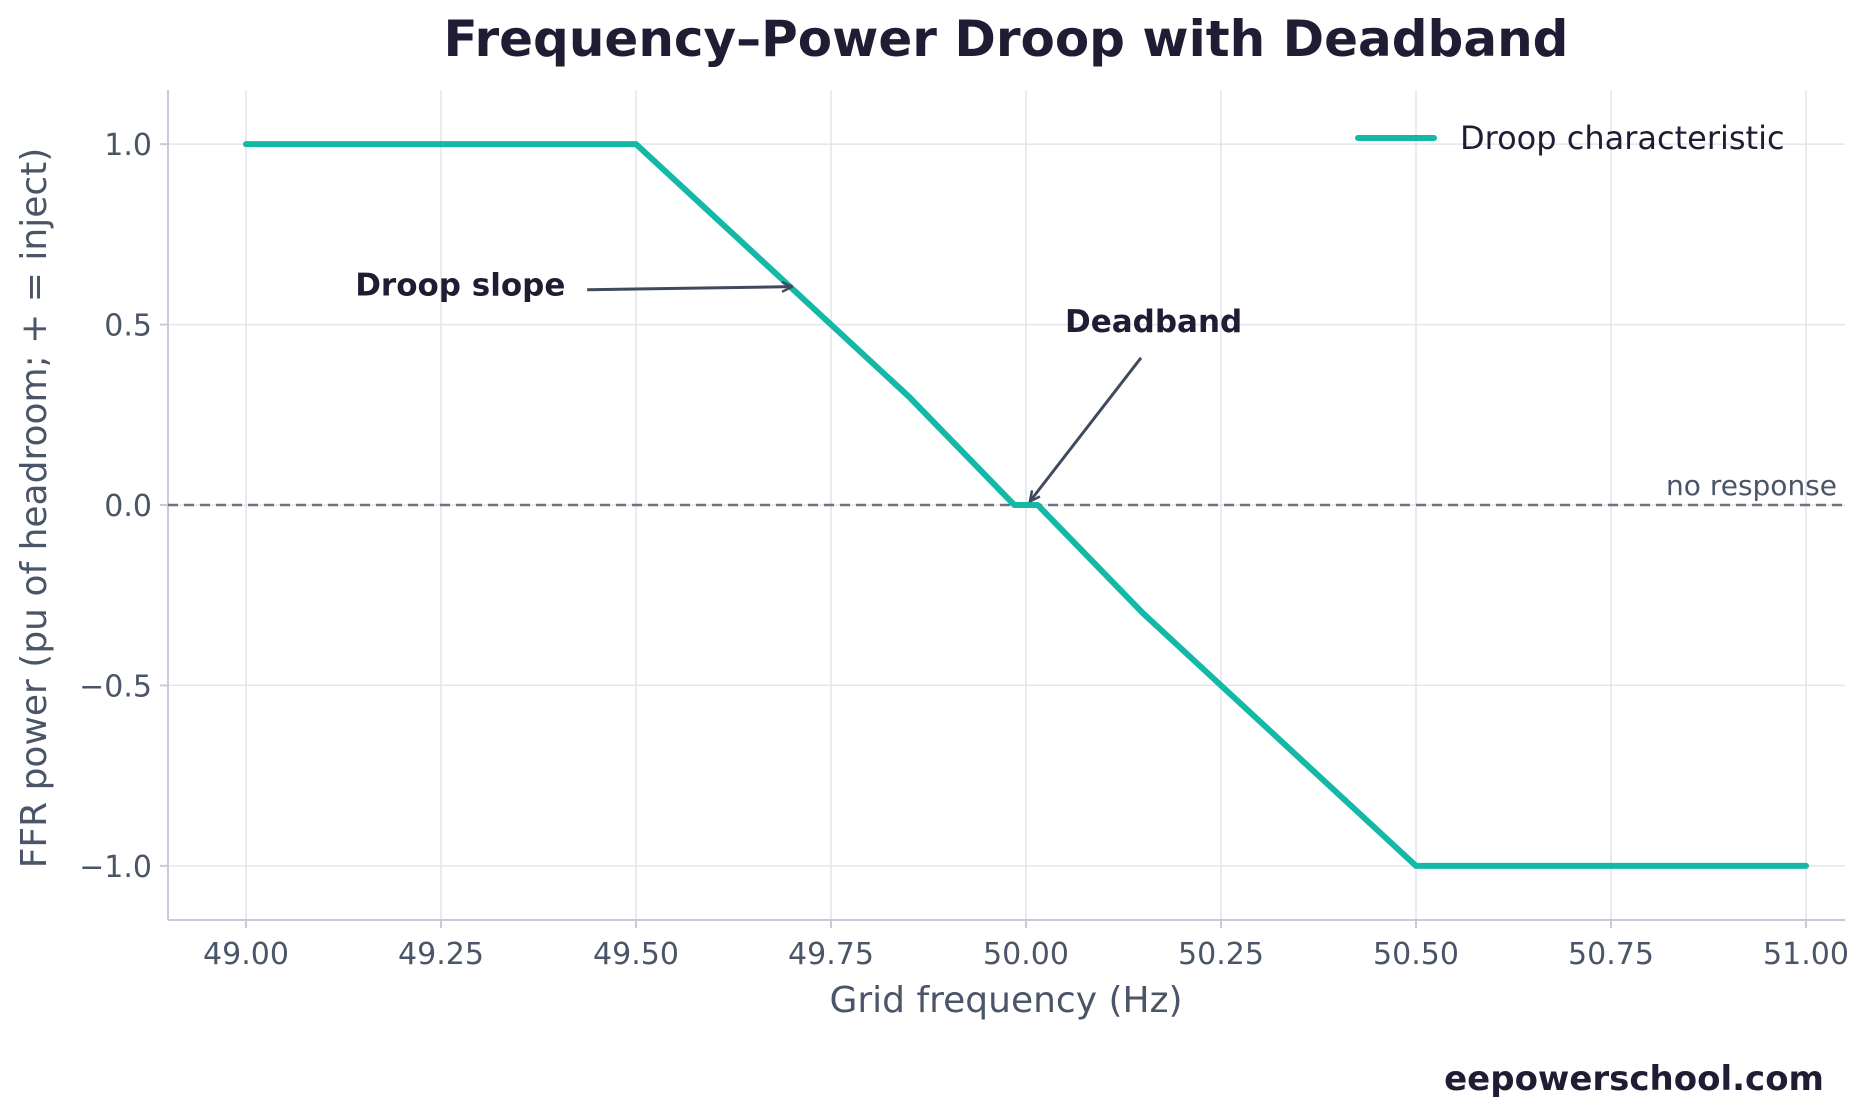 This screenshot has height=1118, width=1852. I want to click on x-tick-label: 49.25, so click(441, 954).